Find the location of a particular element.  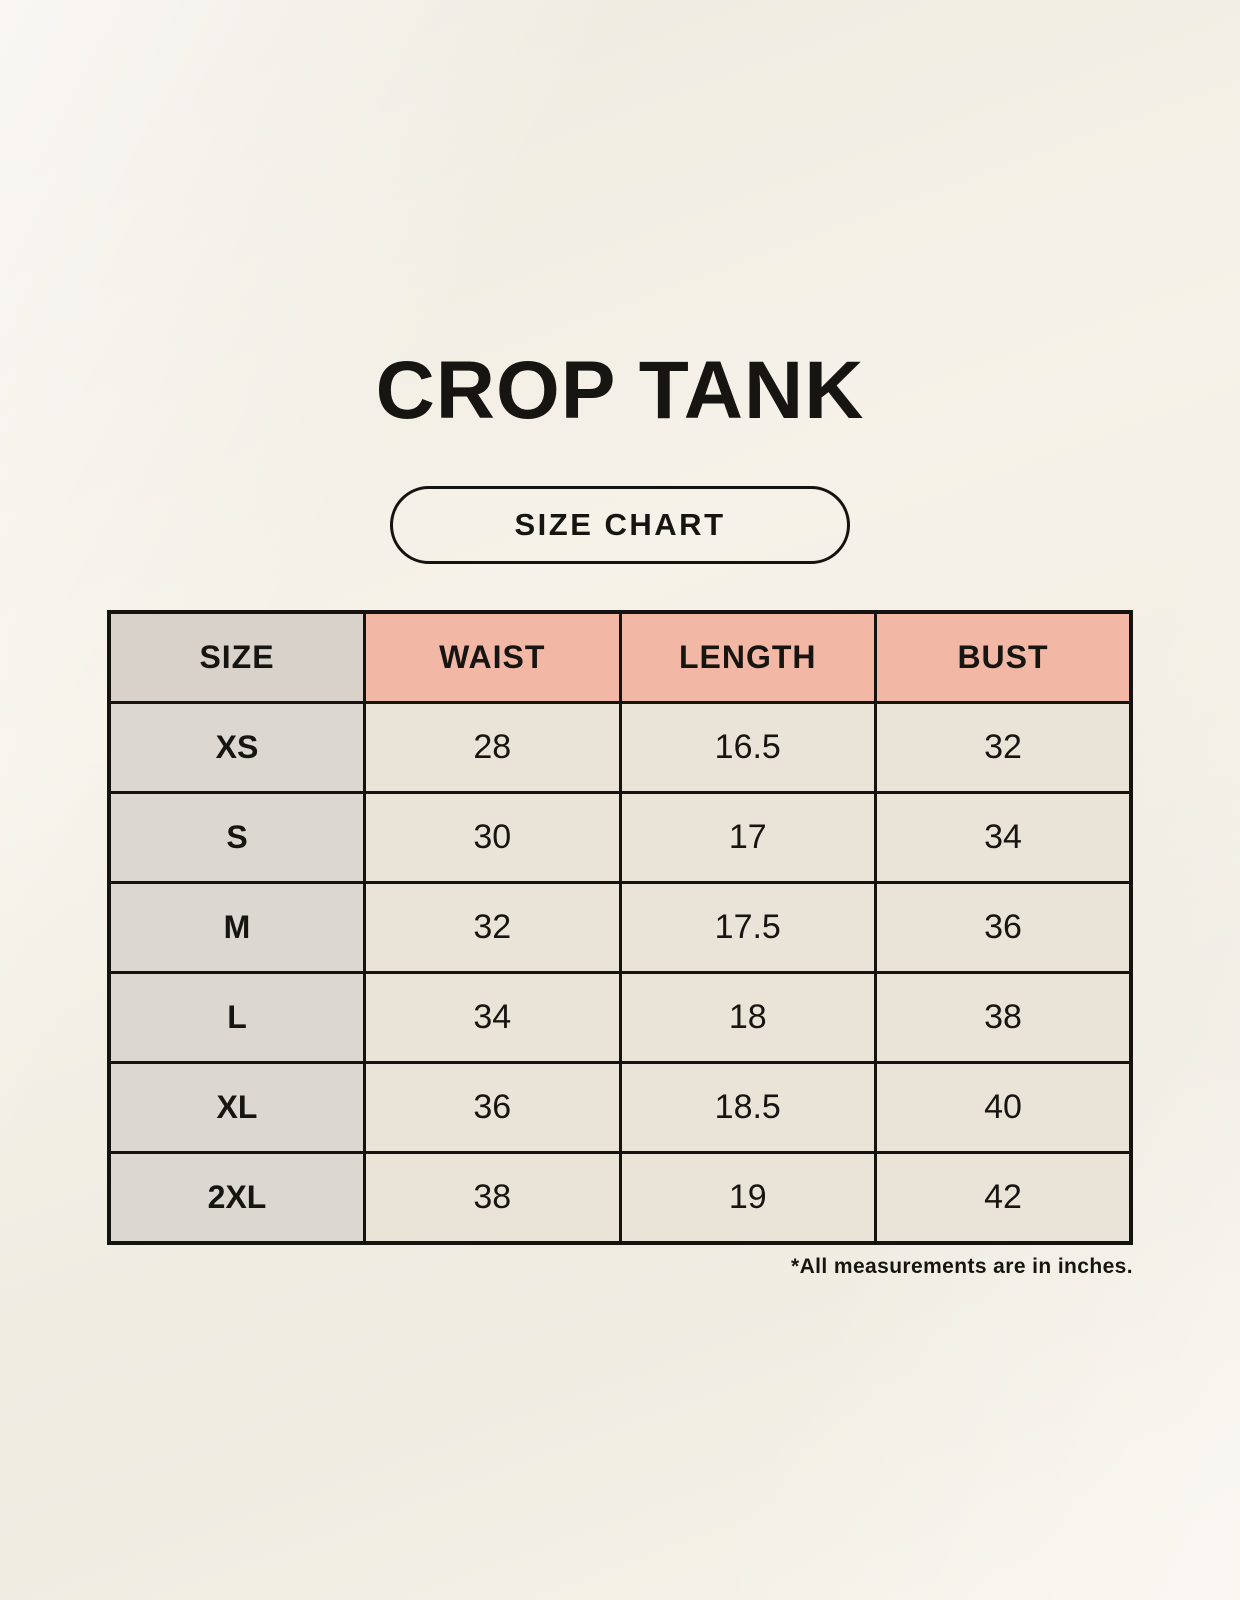

value-cell: 30 is located at coordinates (492, 837).